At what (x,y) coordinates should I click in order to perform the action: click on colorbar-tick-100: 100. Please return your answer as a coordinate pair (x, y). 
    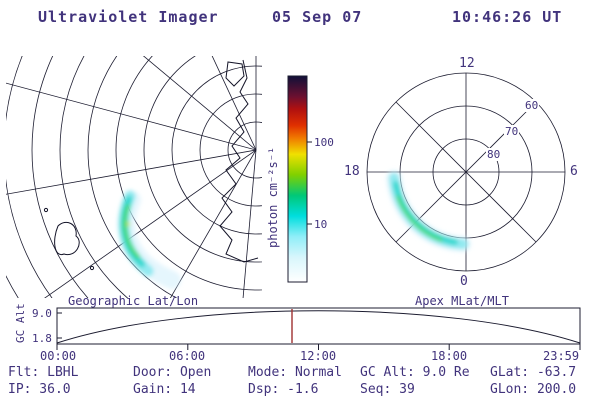
    Looking at the image, I should click on (324, 142).